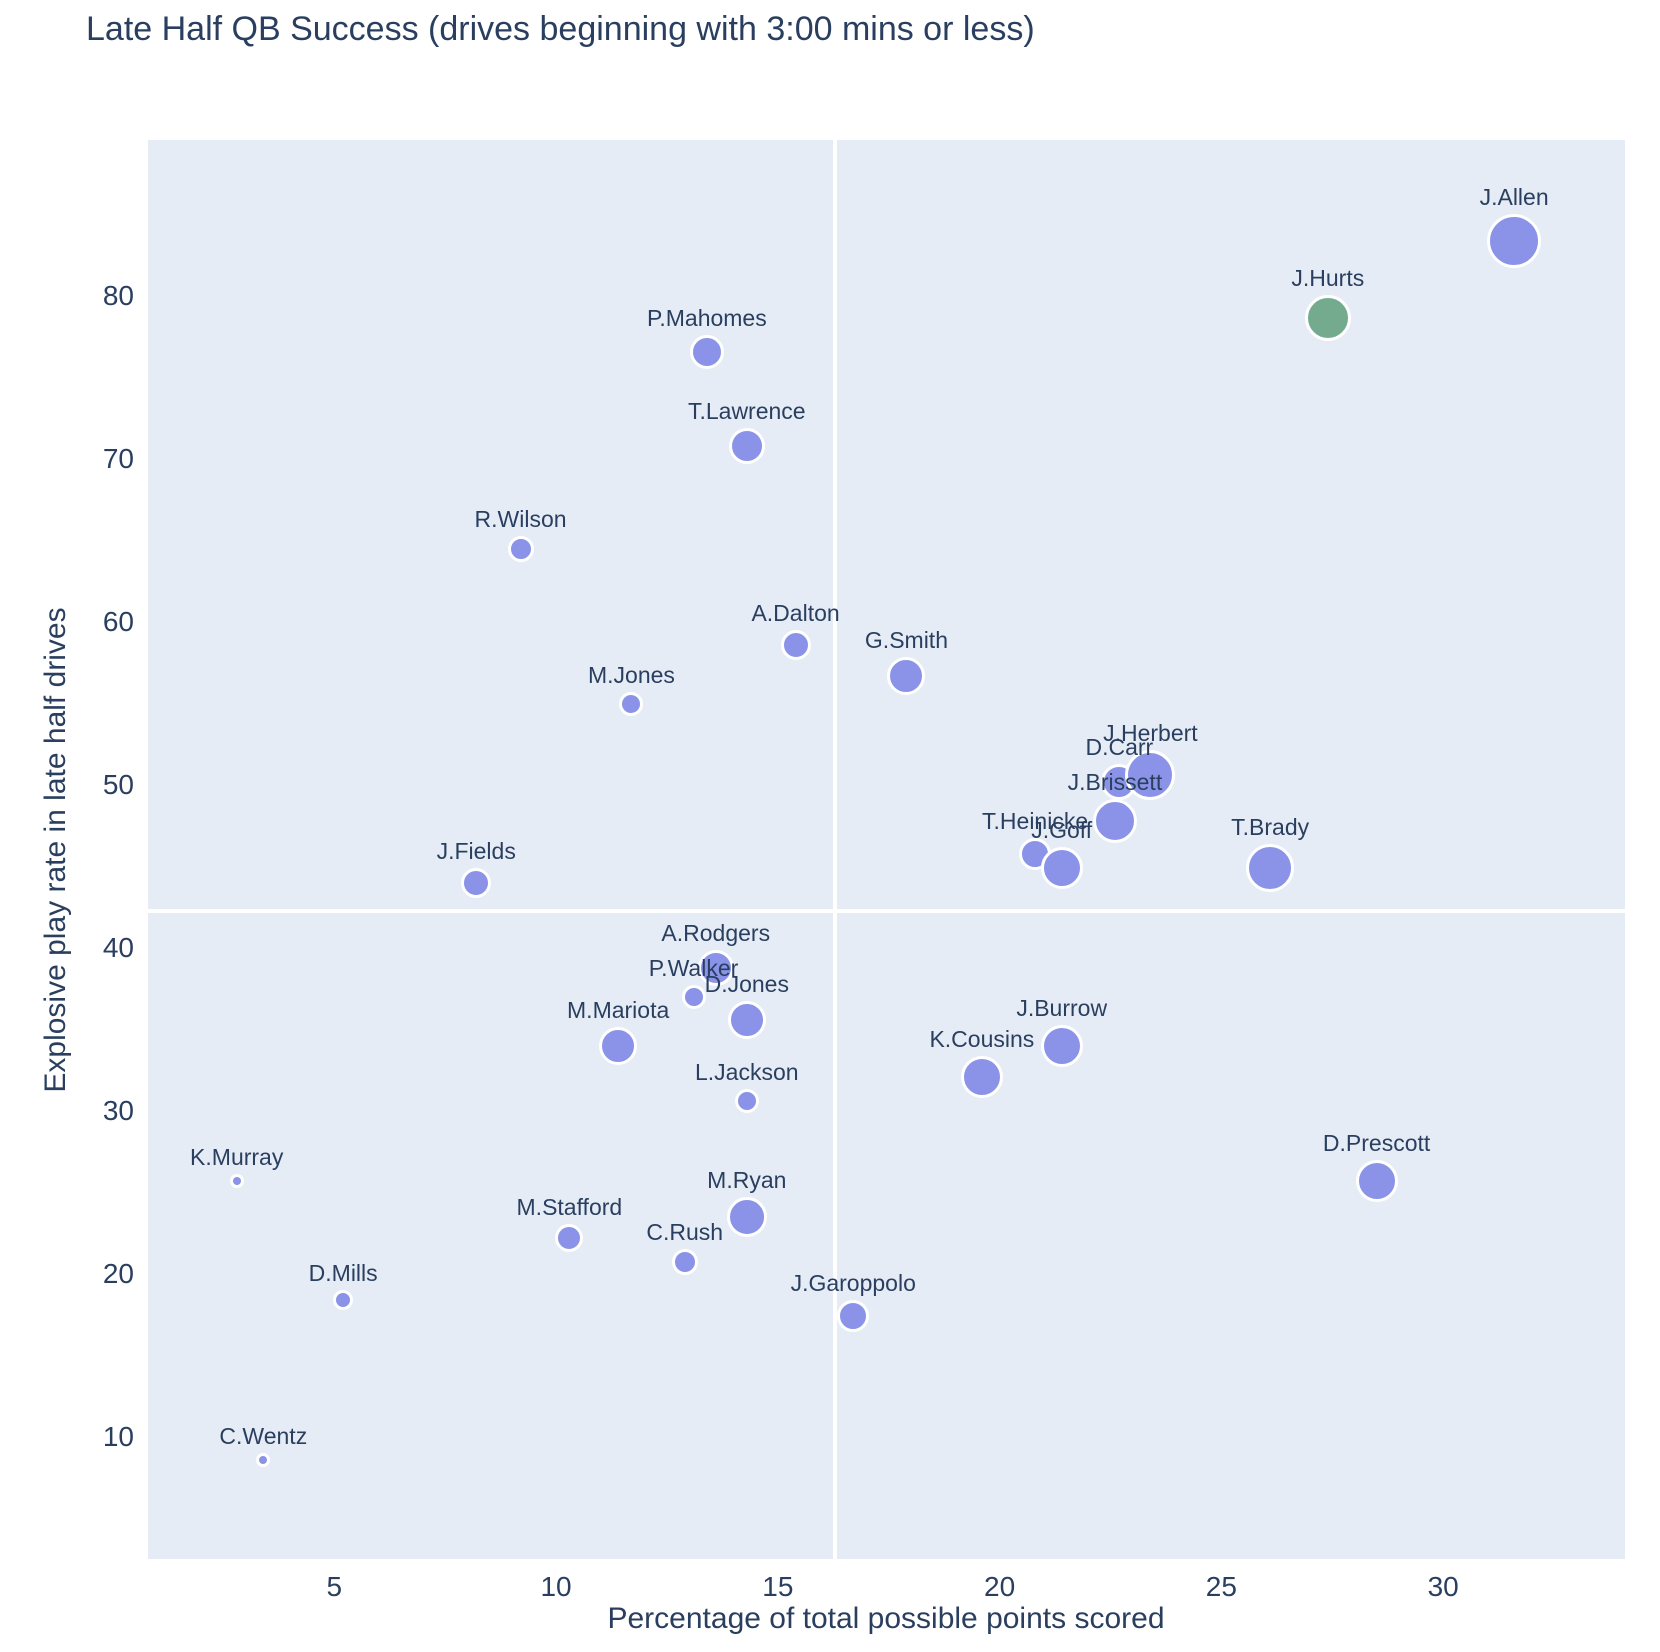 This screenshot has height=1652, width=1660. I want to click on qb-label: T.Heinicke, so click(1035, 820).